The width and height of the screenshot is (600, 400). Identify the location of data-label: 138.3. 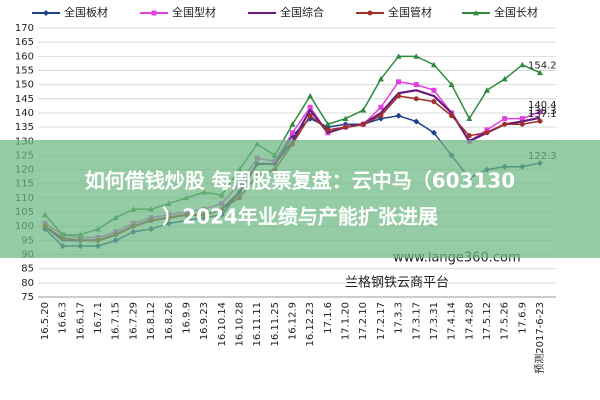
(542, 111).